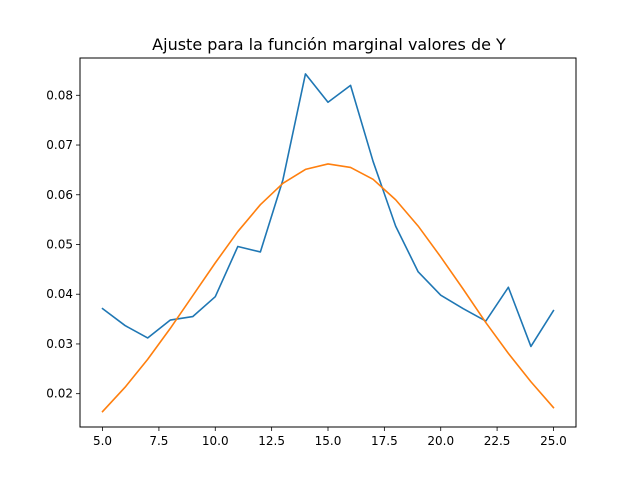 This screenshot has width=640, height=480. Describe the element at coordinates (102, 441) in the screenshot. I see `x-tick-label: 5.0` at that location.